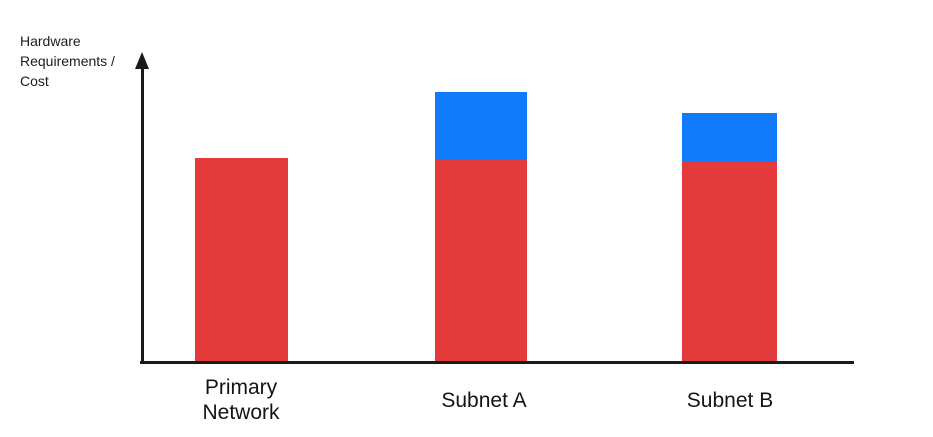 This screenshot has width=933, height=437. What do you see at coordinates (67, 61) in the screenshot?
I see `y-axis-label: Hardware Requirements / Cost` at bounding box center [67, 61].